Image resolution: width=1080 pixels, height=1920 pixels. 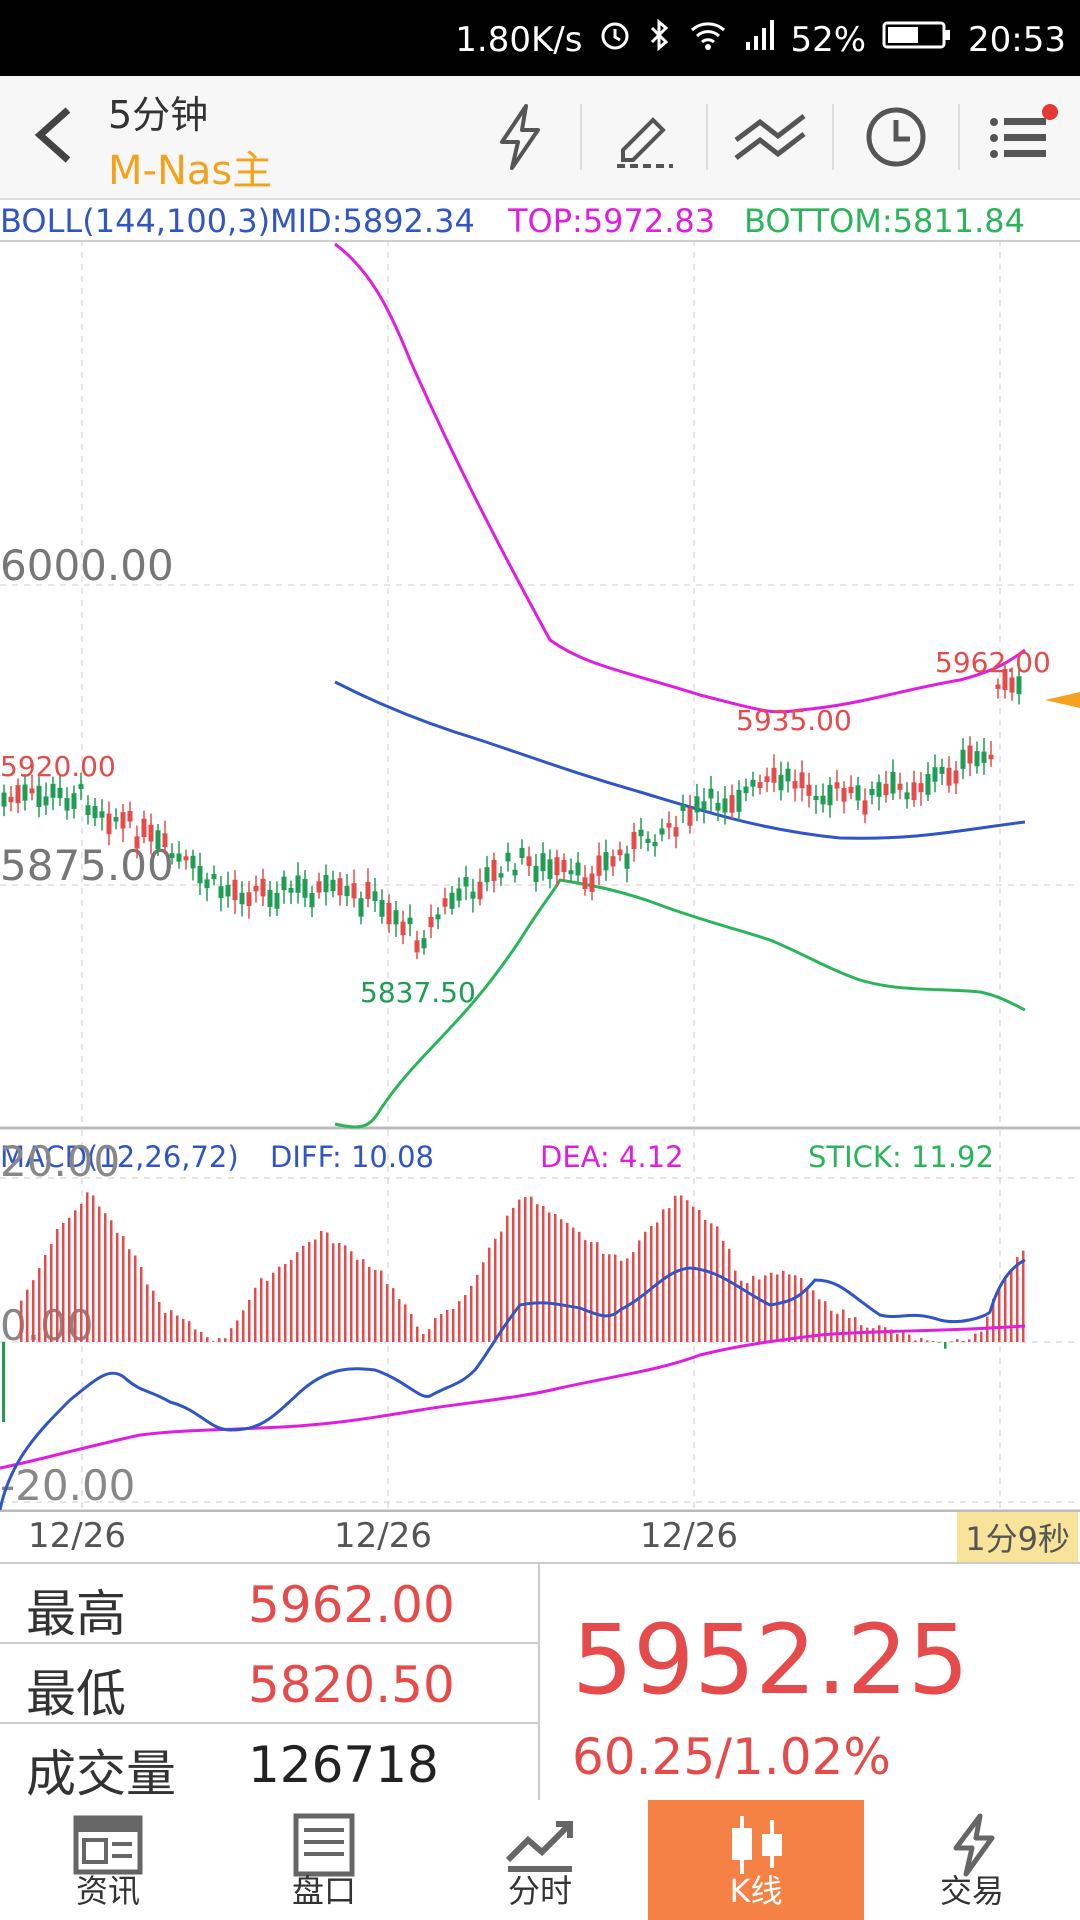 What do you see at coordinates (756, 1860) in the screenshot?
I see `nav-kline: K线` at bounding box center [756, 1860].